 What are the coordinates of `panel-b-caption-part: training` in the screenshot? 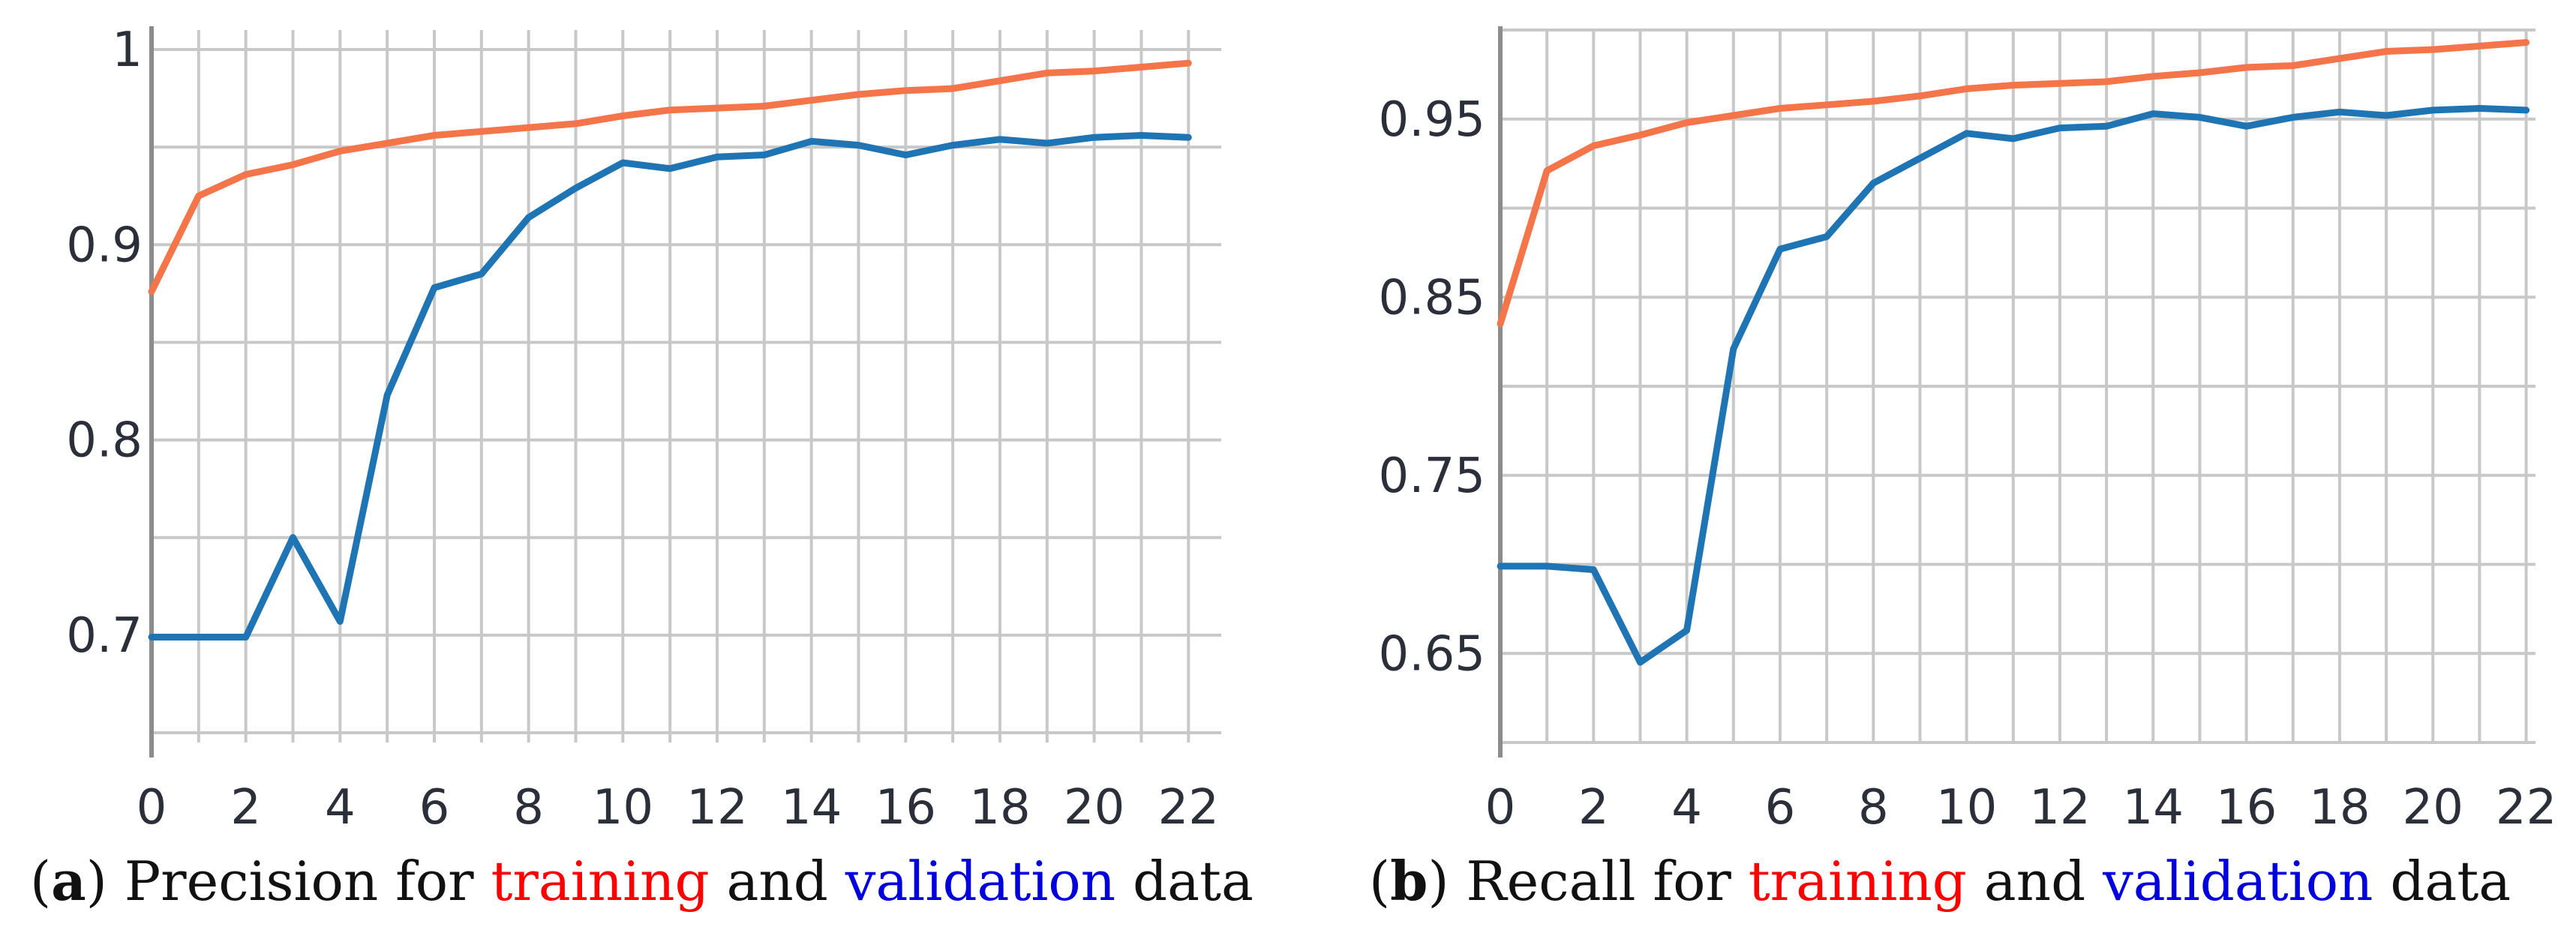 It's located at (1858, 881).